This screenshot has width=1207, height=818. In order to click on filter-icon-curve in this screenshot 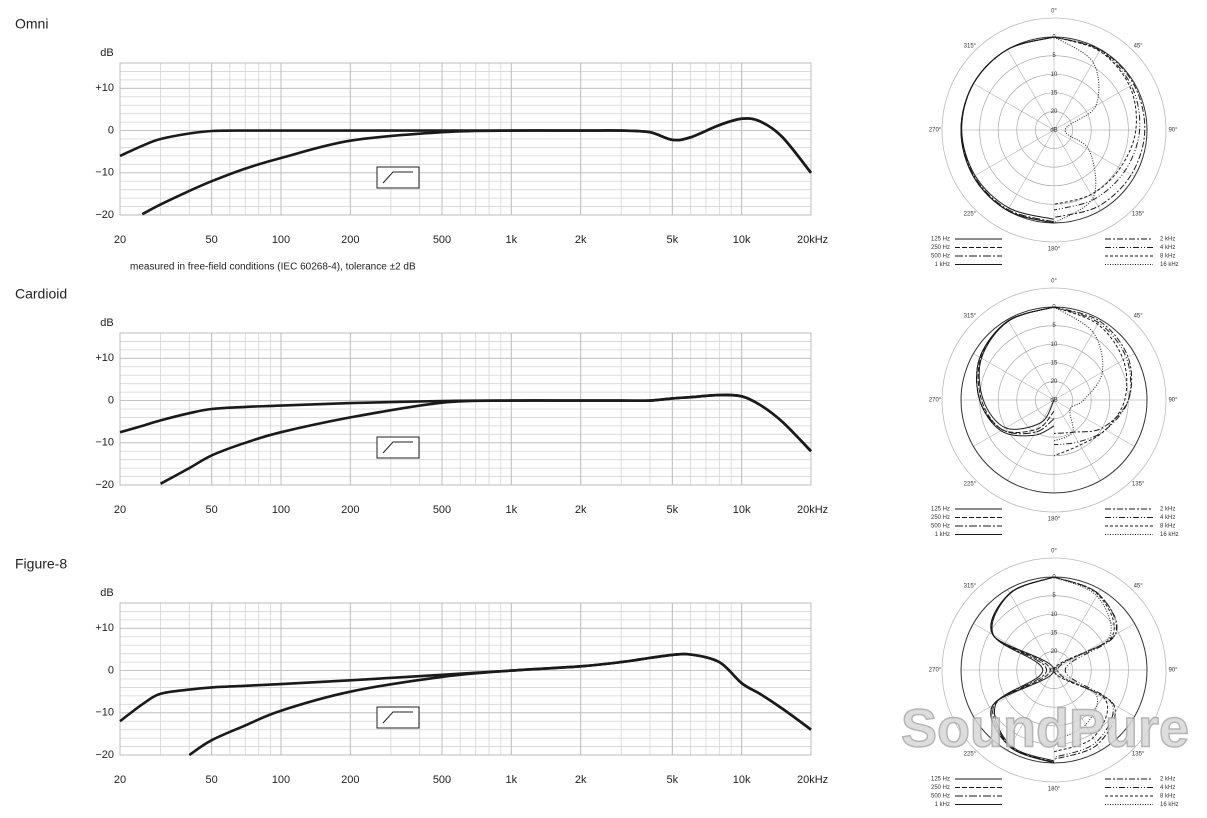, I will do `click(397, 177)`.